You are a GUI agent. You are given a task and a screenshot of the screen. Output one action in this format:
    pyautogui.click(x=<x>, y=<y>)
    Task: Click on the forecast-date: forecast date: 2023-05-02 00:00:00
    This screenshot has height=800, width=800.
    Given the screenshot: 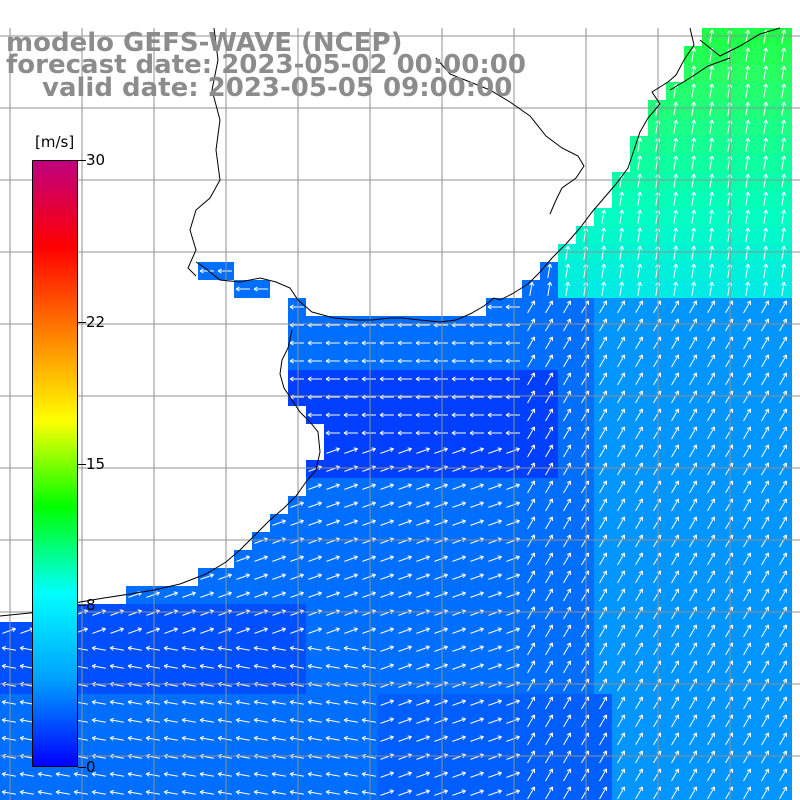 What is the action you would take?
    pyautogui.click(x=266, y=65)
    